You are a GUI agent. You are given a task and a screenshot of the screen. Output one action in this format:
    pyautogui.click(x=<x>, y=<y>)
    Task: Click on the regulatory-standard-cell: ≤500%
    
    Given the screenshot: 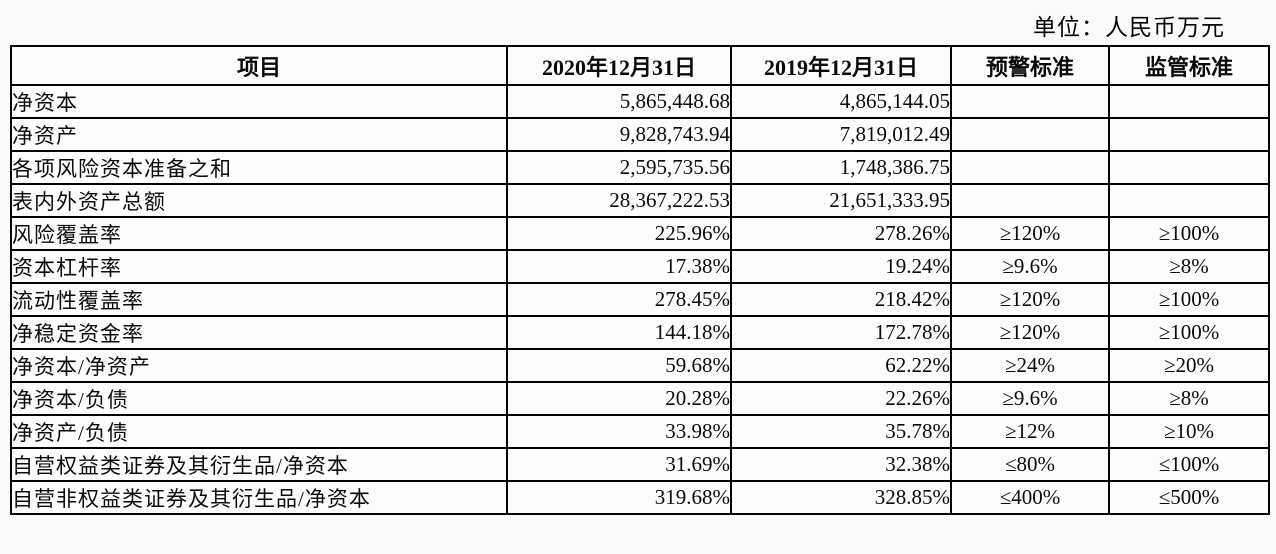 What is the action you would take?
    pyautogui.click(x=1189, y=497)
    